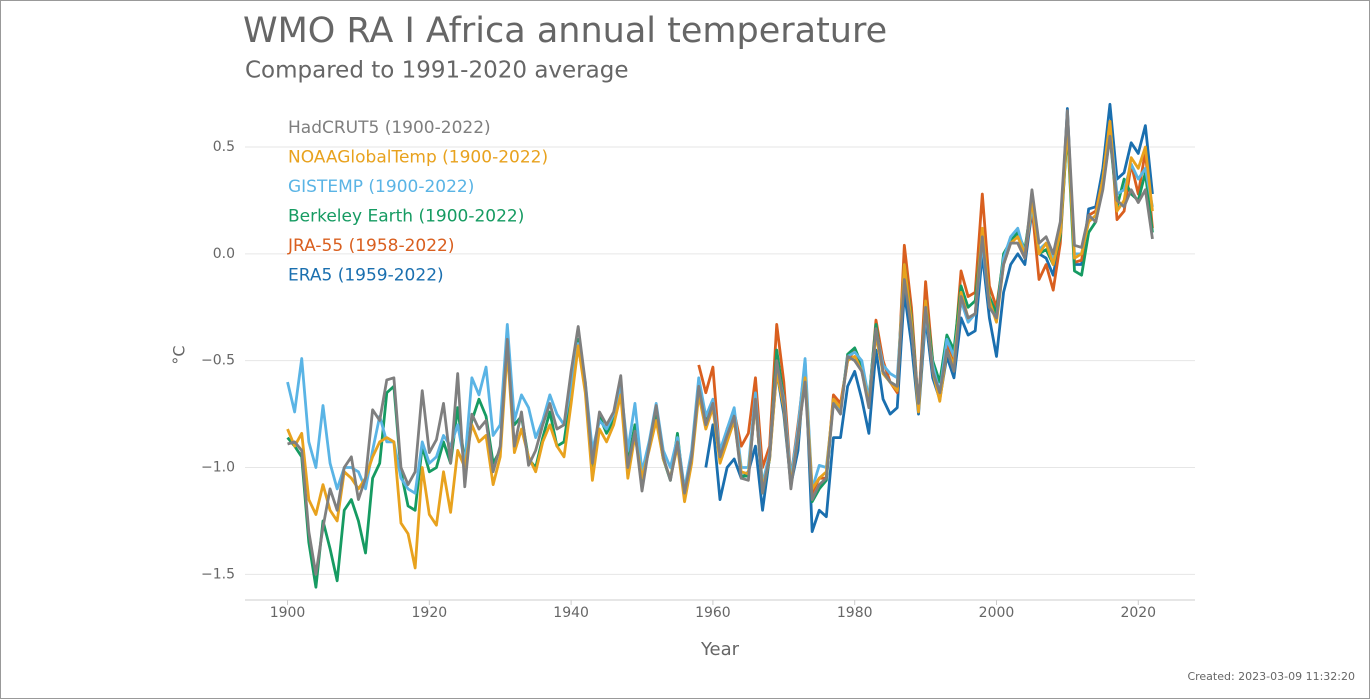 The height and width of the screenshot is (699, 1370). What do you see at coordinates (288, 613) in the screenshot?
I see `x-tick-label: 1900` at bounding box center [288, 613].